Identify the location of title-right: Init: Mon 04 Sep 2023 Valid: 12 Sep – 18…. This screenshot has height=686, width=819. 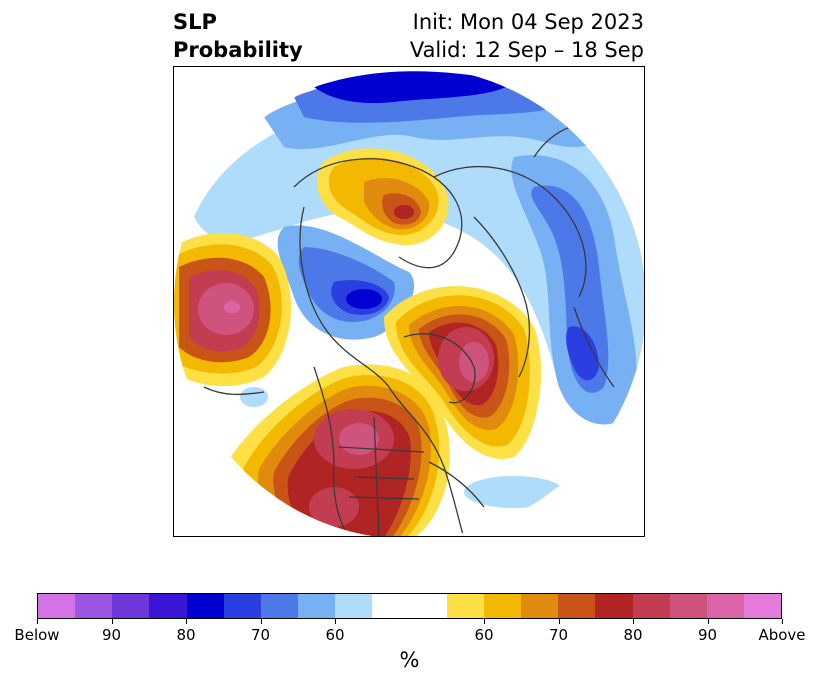
(527, 36).